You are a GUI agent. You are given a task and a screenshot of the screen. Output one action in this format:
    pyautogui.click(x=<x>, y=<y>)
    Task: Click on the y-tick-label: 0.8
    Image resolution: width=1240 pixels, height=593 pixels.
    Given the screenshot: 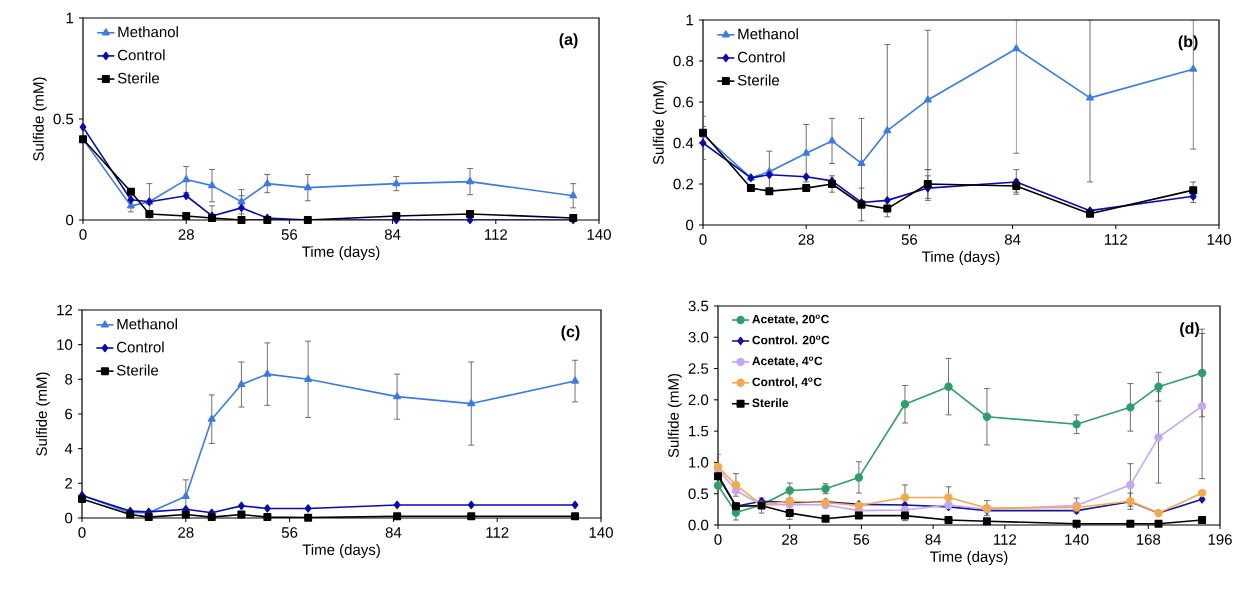 What is the action you would take?
    pyautogui.click(x=683, y=61)
    